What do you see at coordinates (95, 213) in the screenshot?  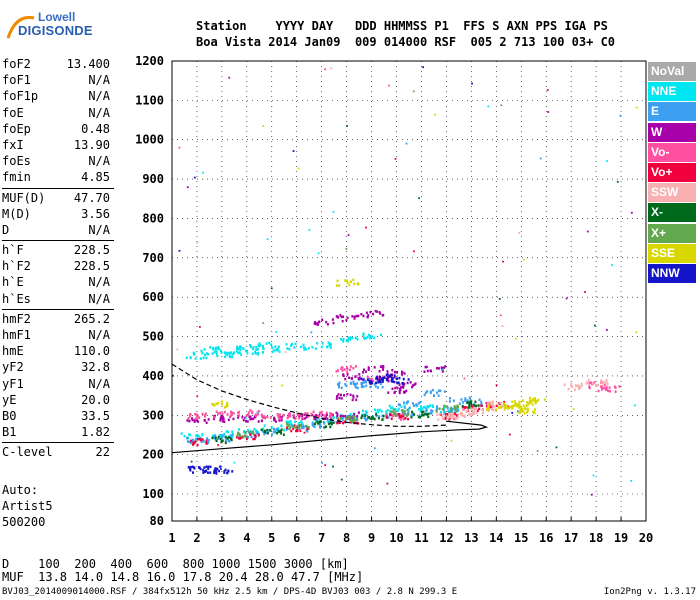 I see `param-value: 3.56` at bounding box center [95, 213].